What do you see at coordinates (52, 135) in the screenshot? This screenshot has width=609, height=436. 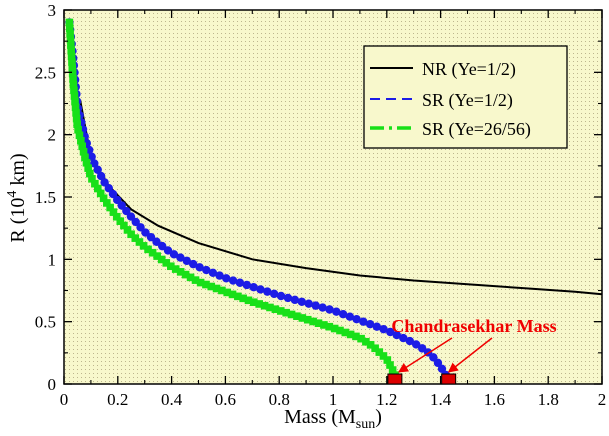 I see `y-tick-label: 2` at bounding box center [52, 135].